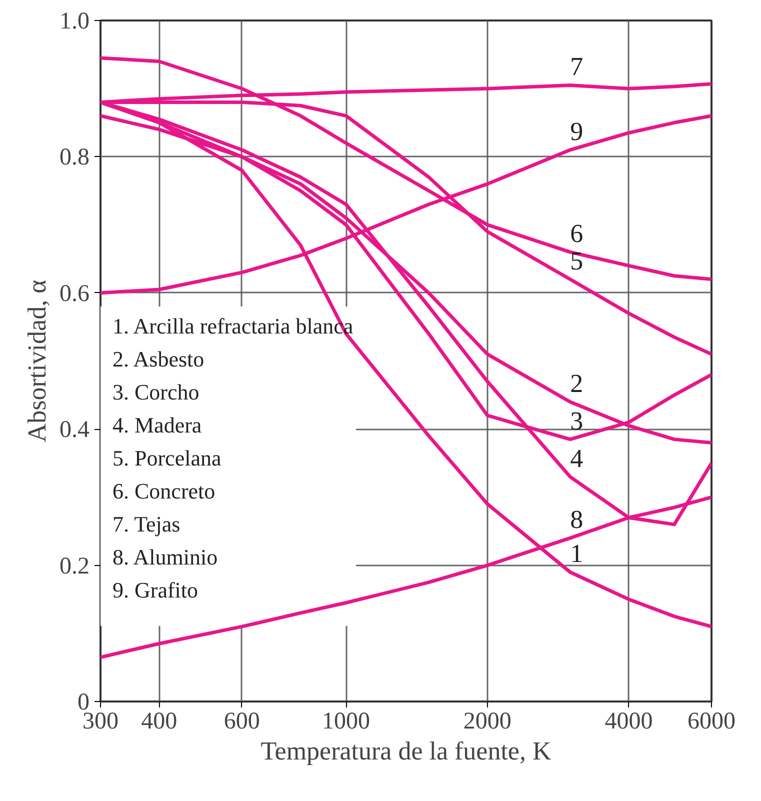 The width and height of the screenshot is (761, 801). I want to click on series-label: 5, so click(577, 261).